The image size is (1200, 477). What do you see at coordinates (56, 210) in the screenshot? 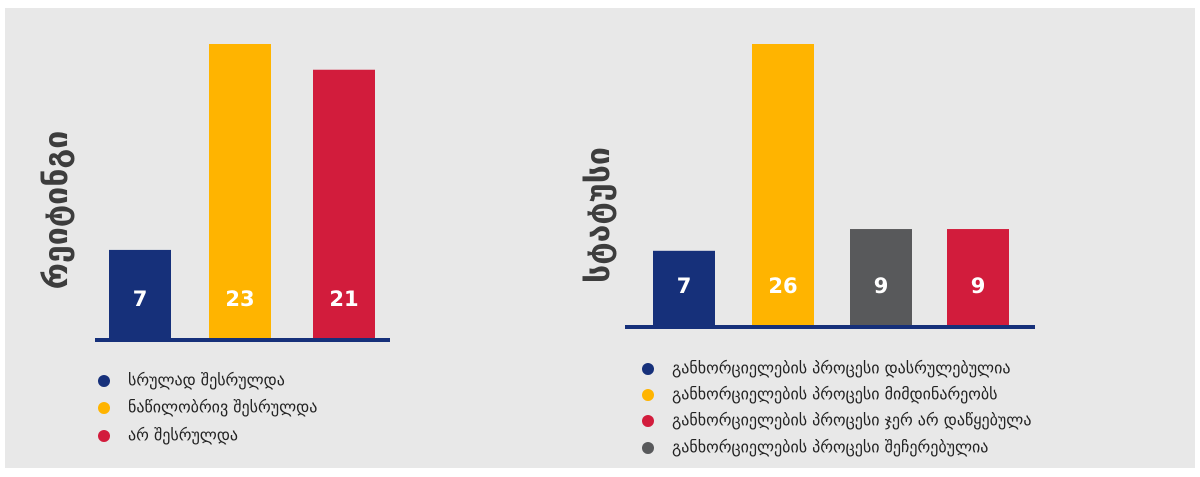
I see `chart-title: რეიტინგი` at bounding box center [56, 210].